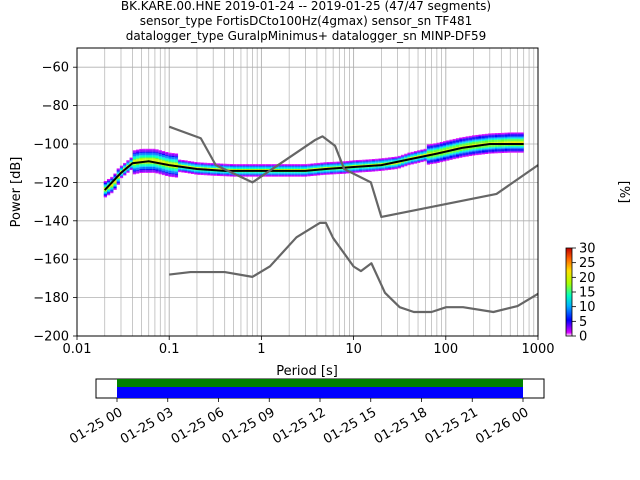 This screenshot has height=480, width=640. I want to click on colorbar-tick-label: 5, so click(583, 322).